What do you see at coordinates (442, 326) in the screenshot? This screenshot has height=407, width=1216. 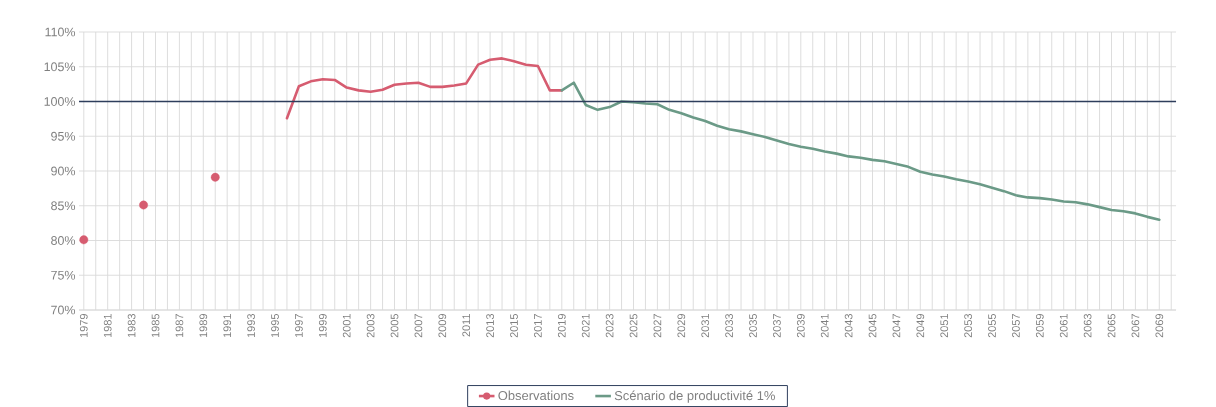 I see `x-tick-label: 2009` at bounding box center [442, 326].